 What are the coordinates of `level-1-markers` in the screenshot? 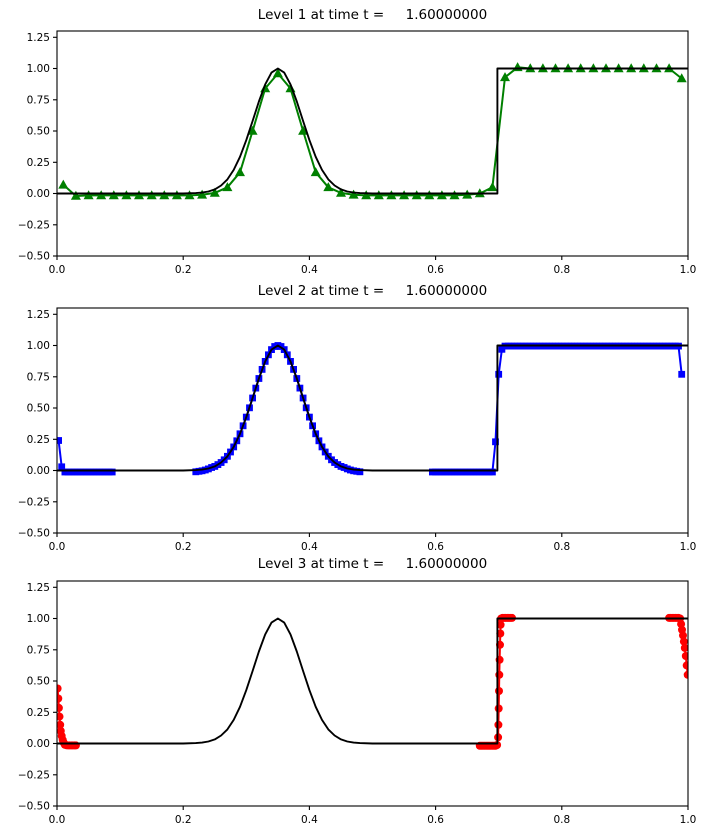 It's located at (372, 131).